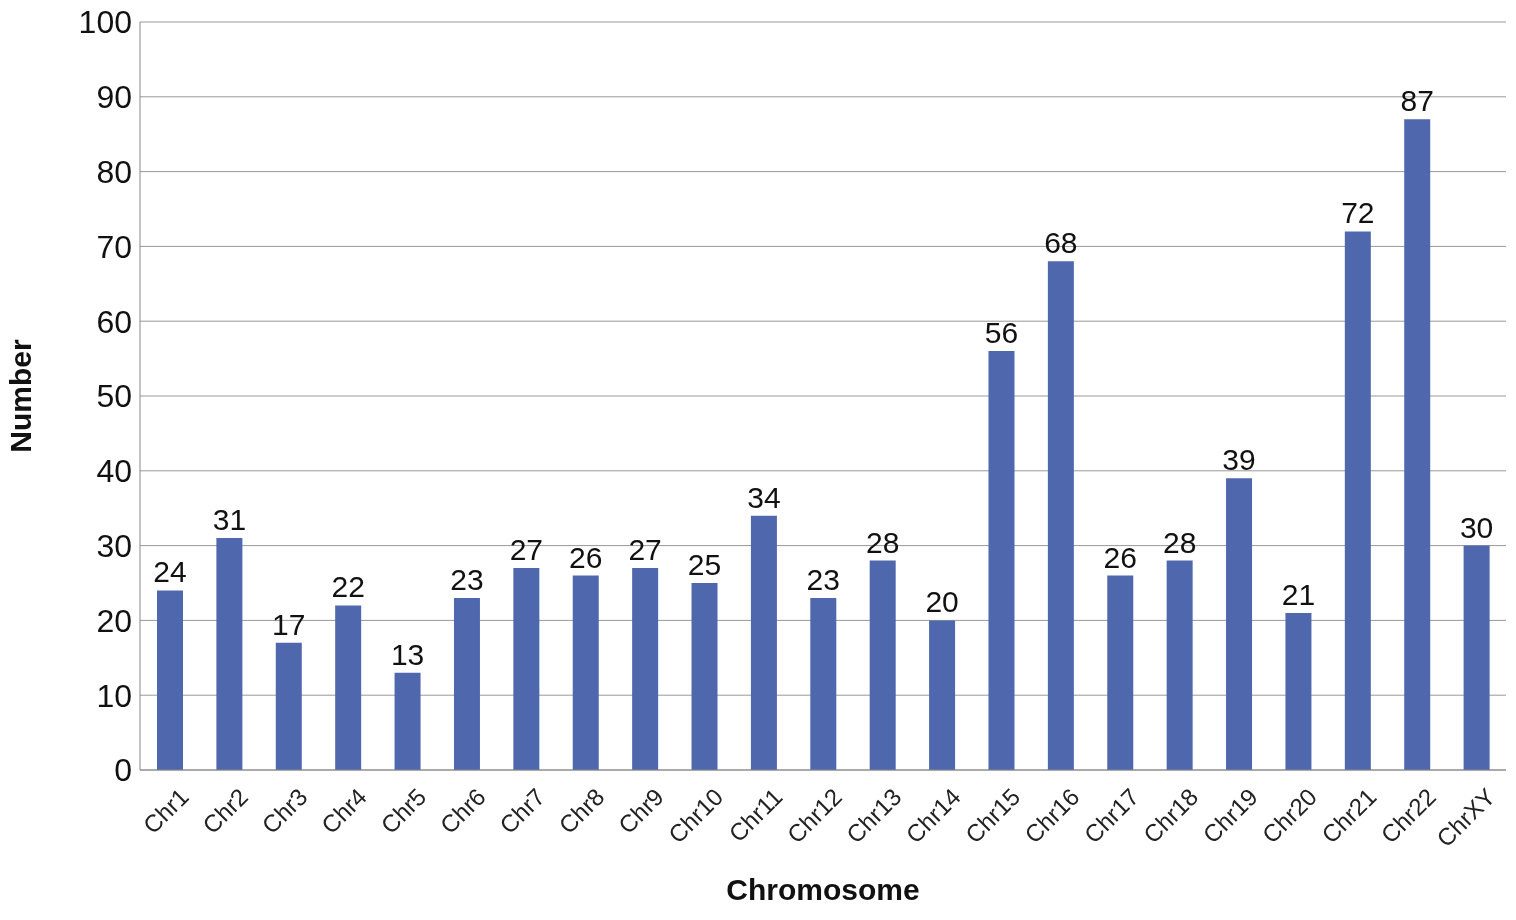  What do you see at coordinates (1298, 594) in the screenshot?
I see `data-label: 21` at bounding box center [1298, 594].